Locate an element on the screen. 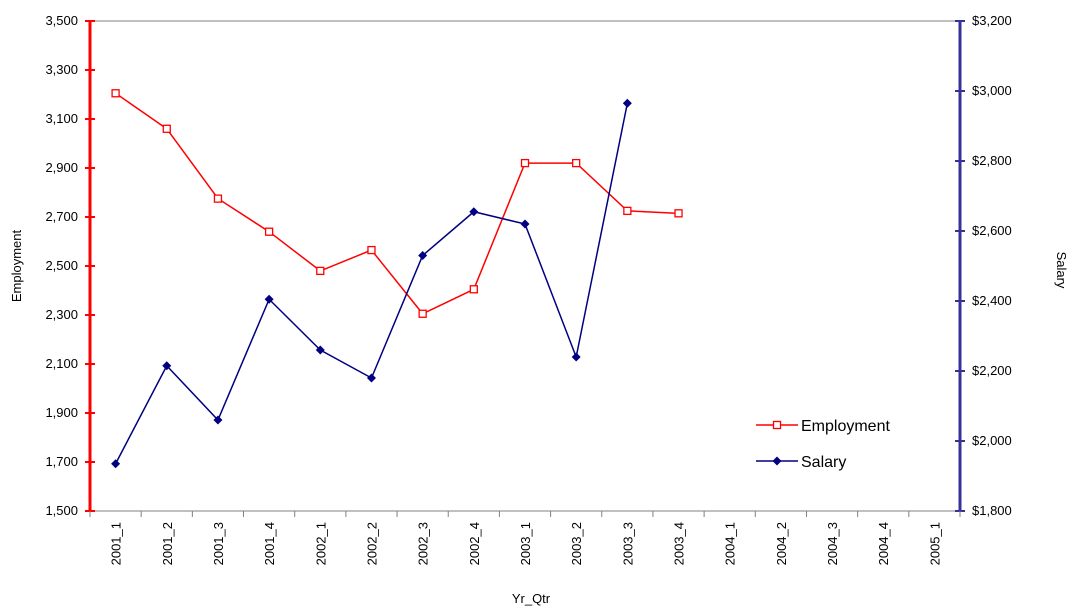  x-tick-label: 2004_2 is located at coordinates (781, 543).